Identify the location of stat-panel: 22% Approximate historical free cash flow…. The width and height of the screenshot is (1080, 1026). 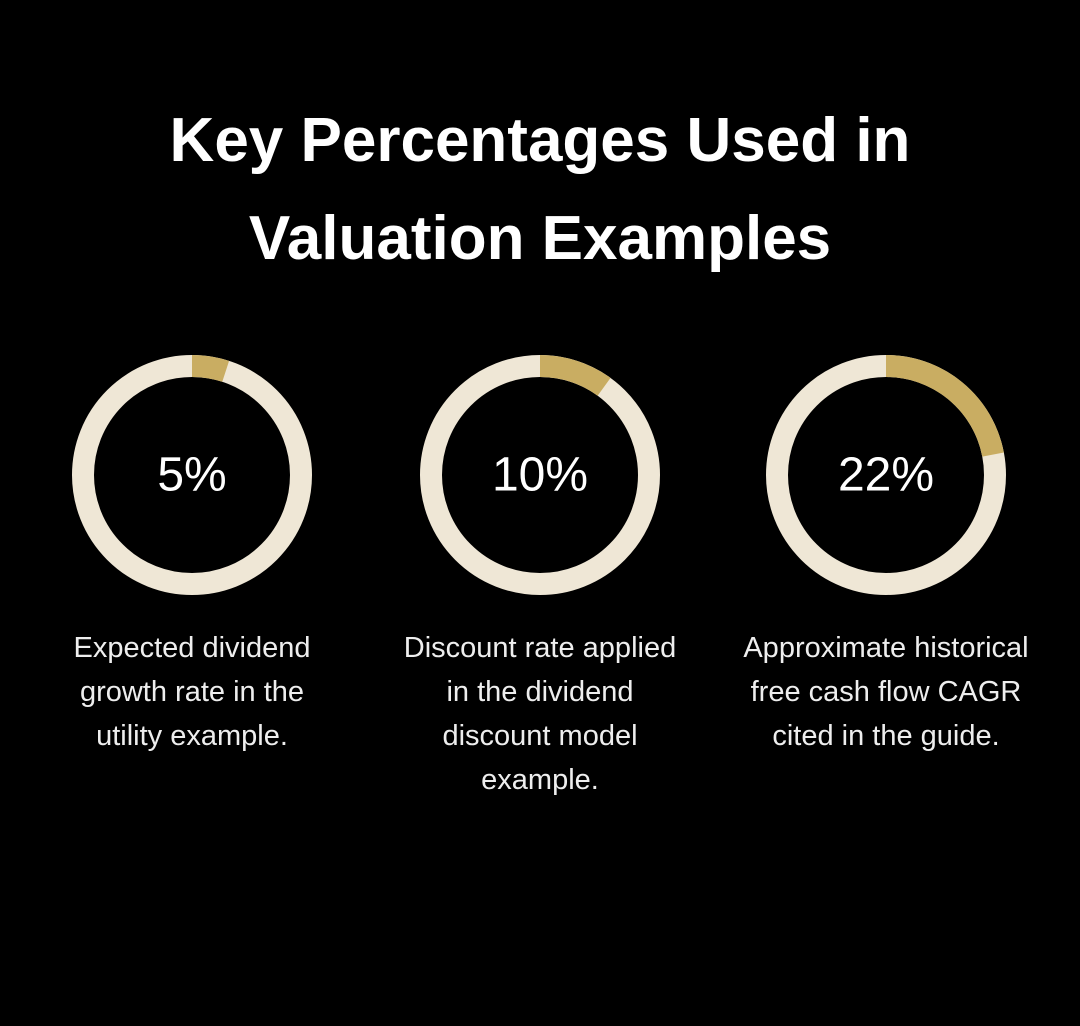
(886, 554).